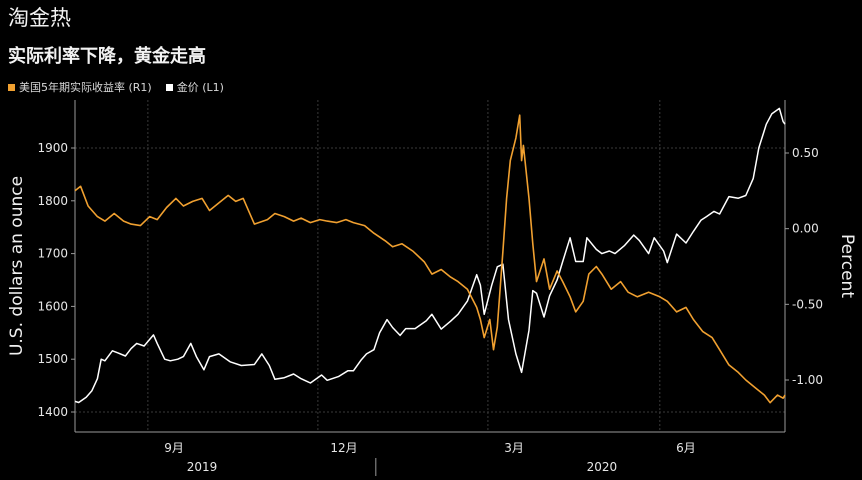 The height and width of the screenshot is (480, 862). Describe the element at coordinates (805, 229) in the screenshot. I see `right-tick-label: 0.00` at that location.